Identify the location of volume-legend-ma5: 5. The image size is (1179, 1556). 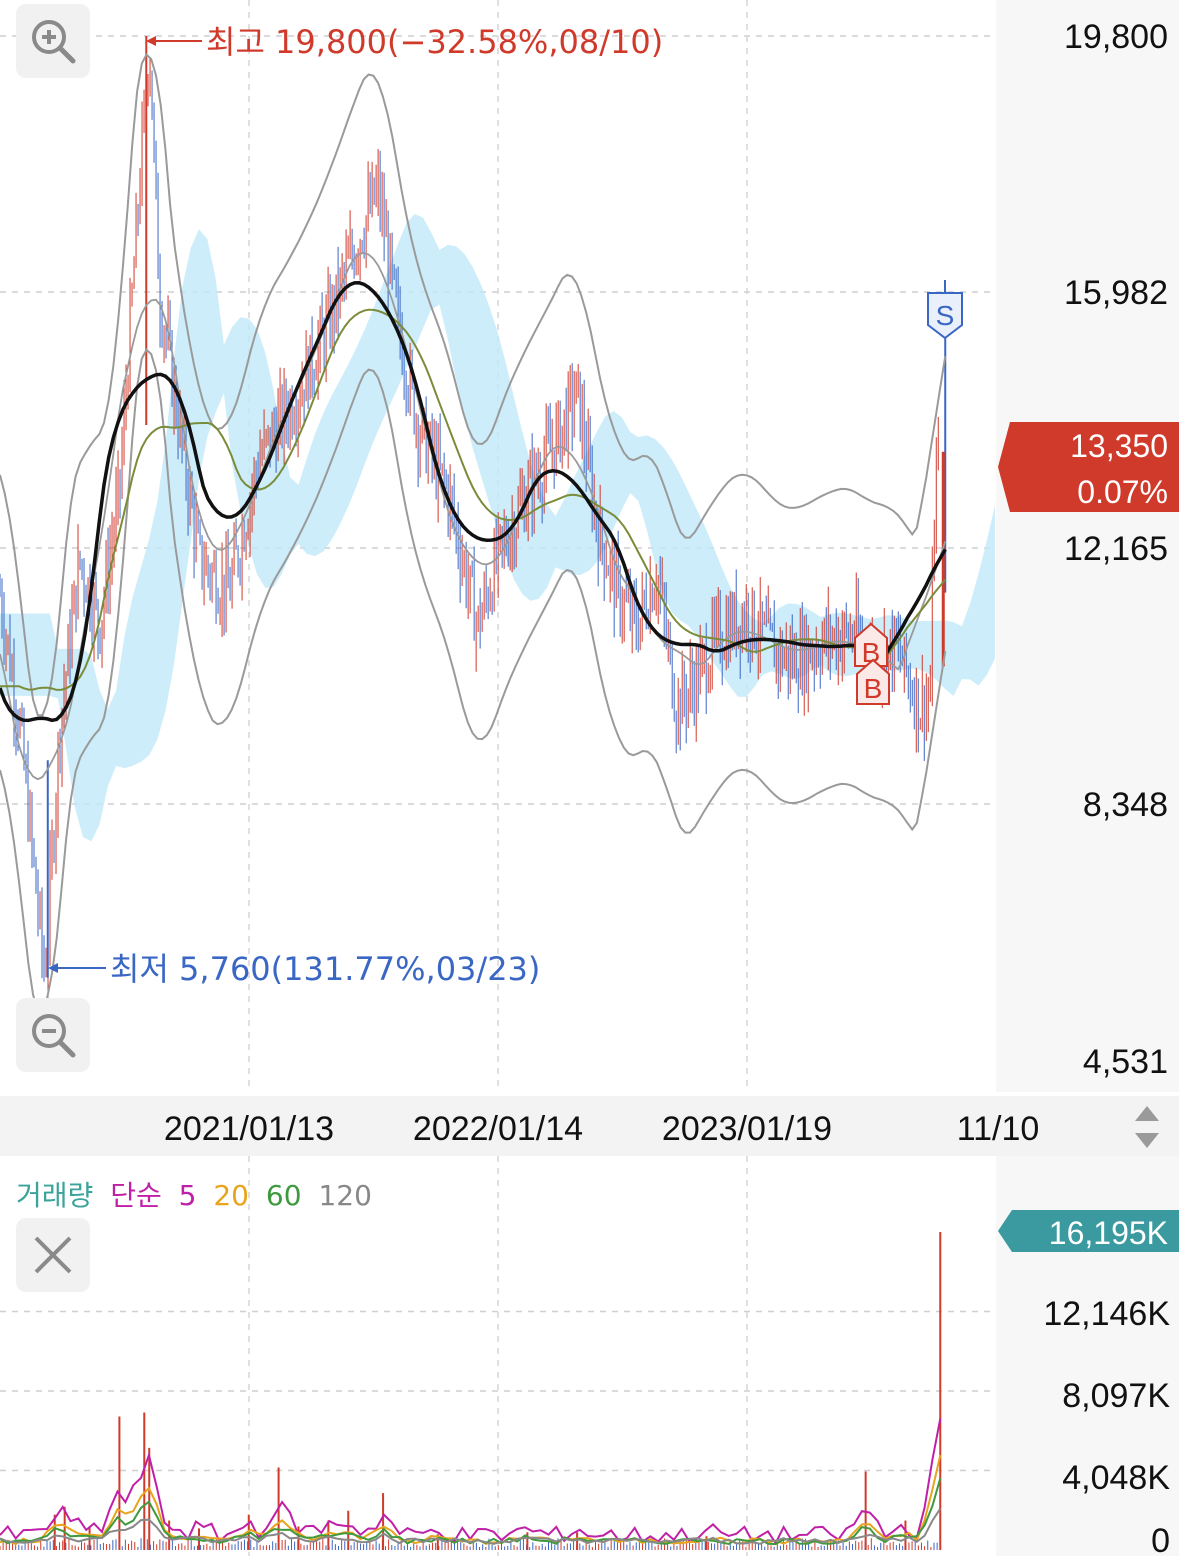
(188, 1195).